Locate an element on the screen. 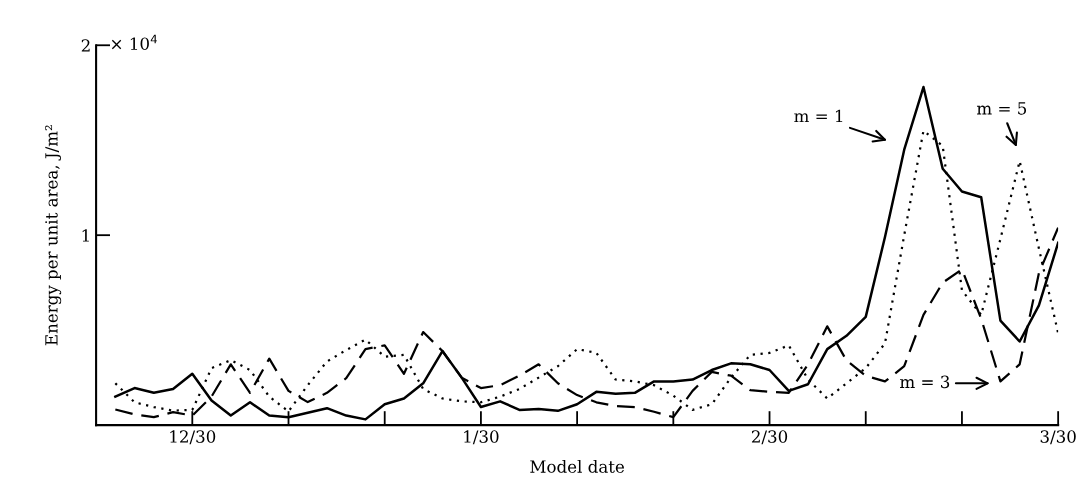 Image resolution: width=1092 pixels, height=492 pixels. y-axis-title: Energy per unit area, J/m² is located at coordinates (53, 235).